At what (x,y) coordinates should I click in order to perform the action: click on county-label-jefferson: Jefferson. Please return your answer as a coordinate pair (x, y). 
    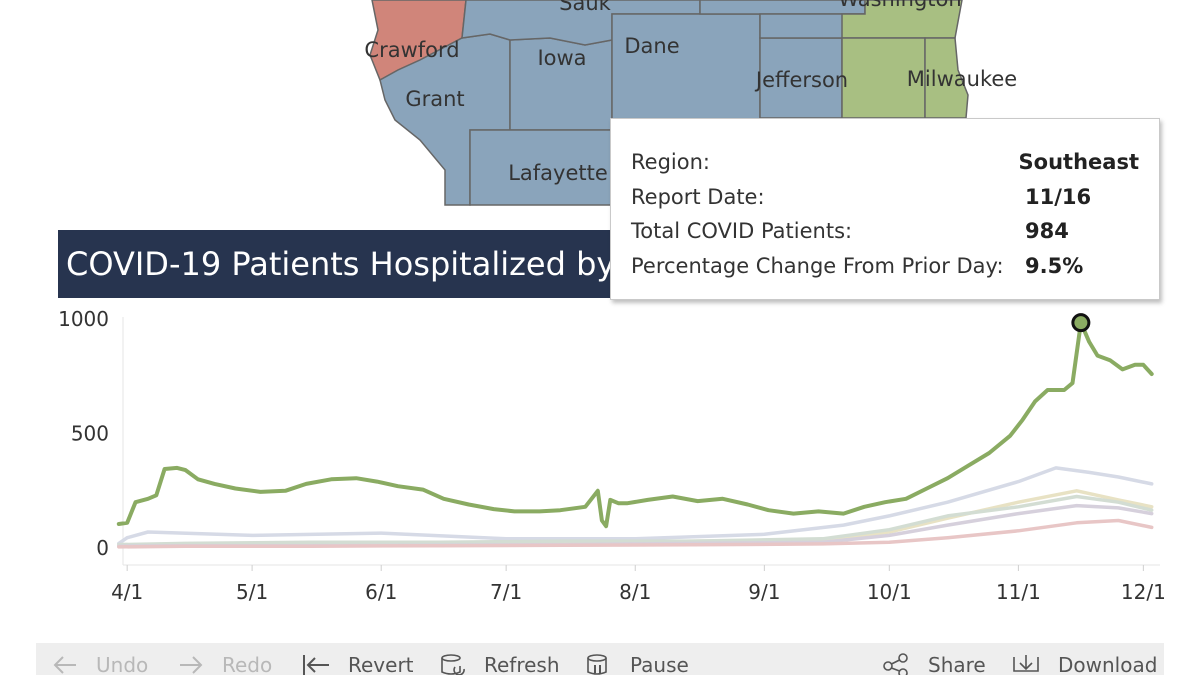
    Looking at the image, I should click on (801, 80).